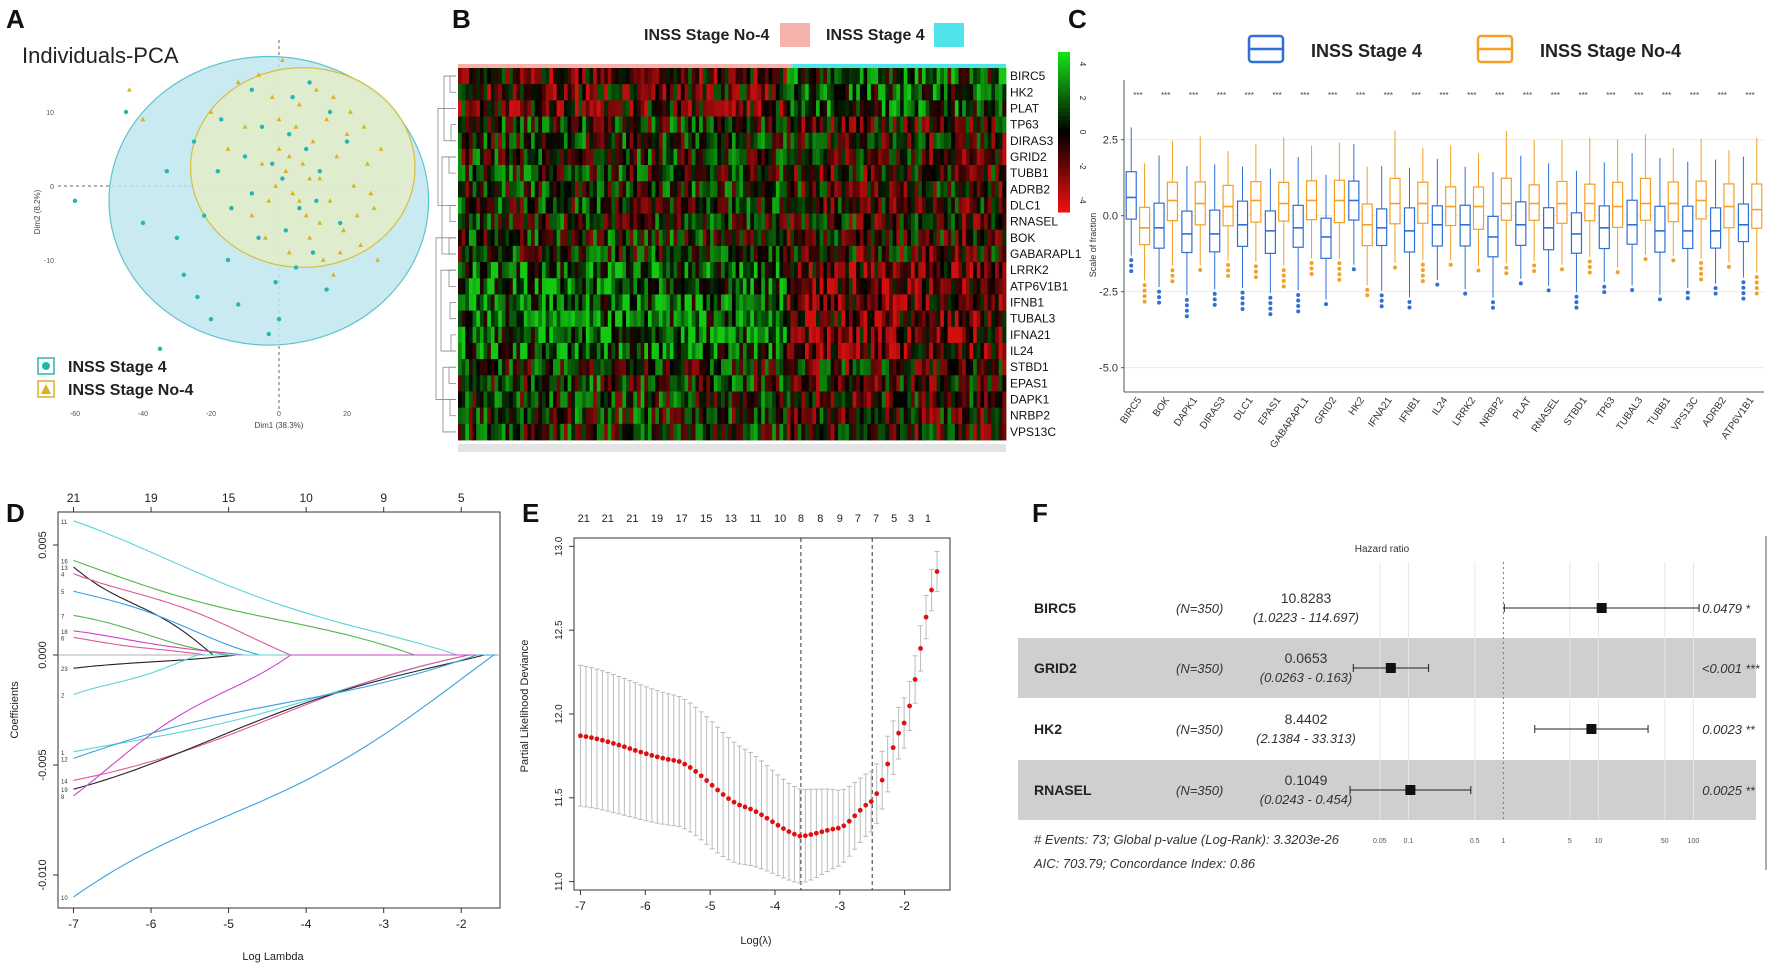 Image resolution: width=1772 pixels, height=980 pixels. Describe the element at coordinates (1304, 95) in the screenshot. I see `boxplot-significance-label: ***` at that location.